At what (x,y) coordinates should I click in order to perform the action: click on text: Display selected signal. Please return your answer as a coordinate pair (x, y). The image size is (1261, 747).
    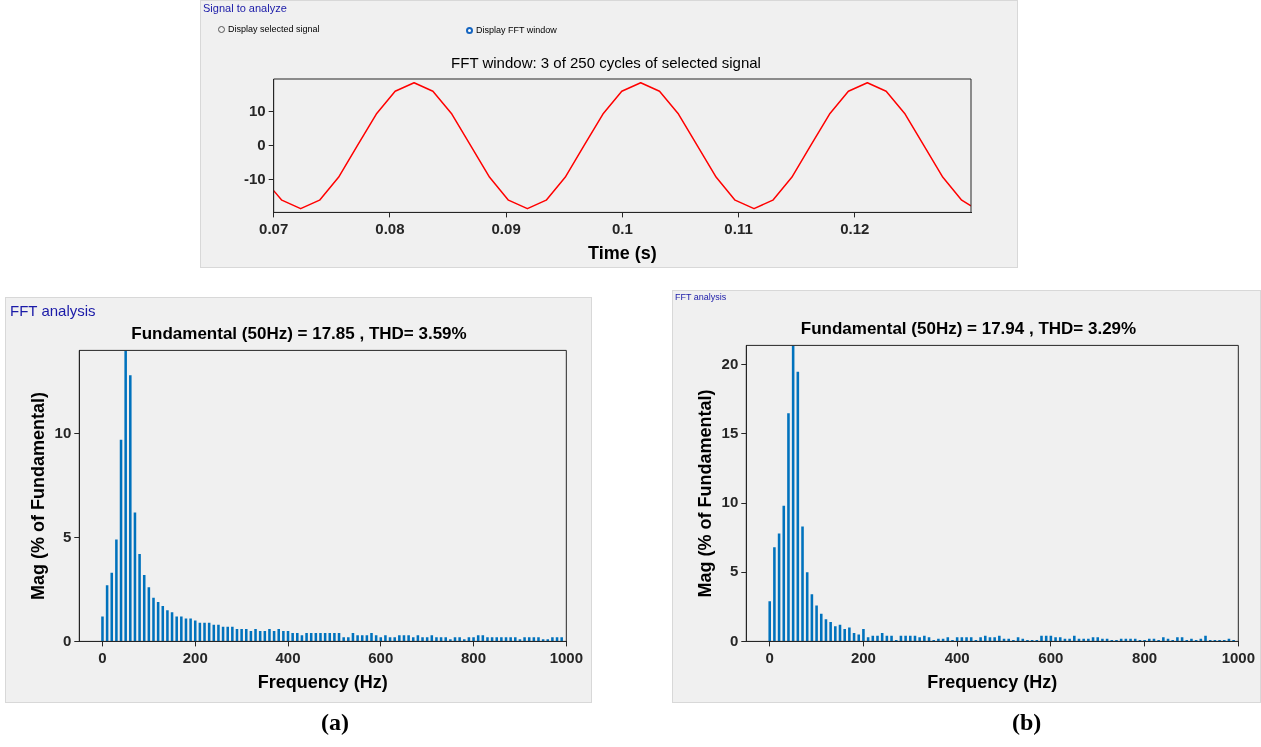
    Looking at the image, I should click on (274, 29).